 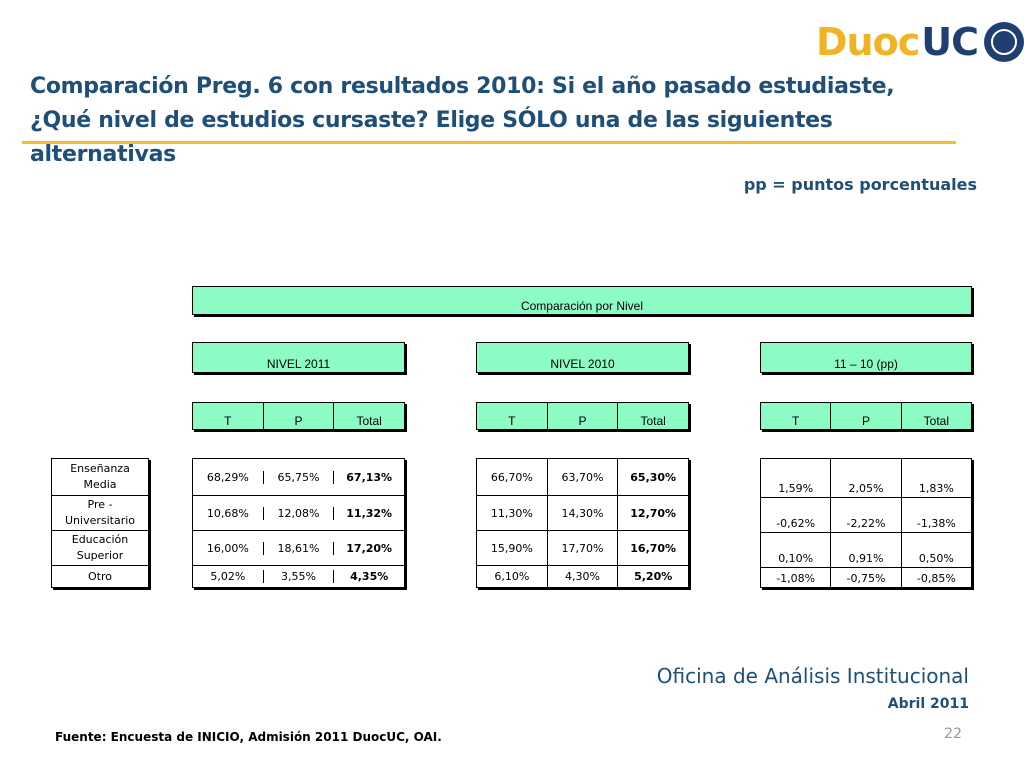 What do you see at coordinates (866, 515) in the screenshot?
I see `cell-p: -2,22%` at bounding box center [866, 515].